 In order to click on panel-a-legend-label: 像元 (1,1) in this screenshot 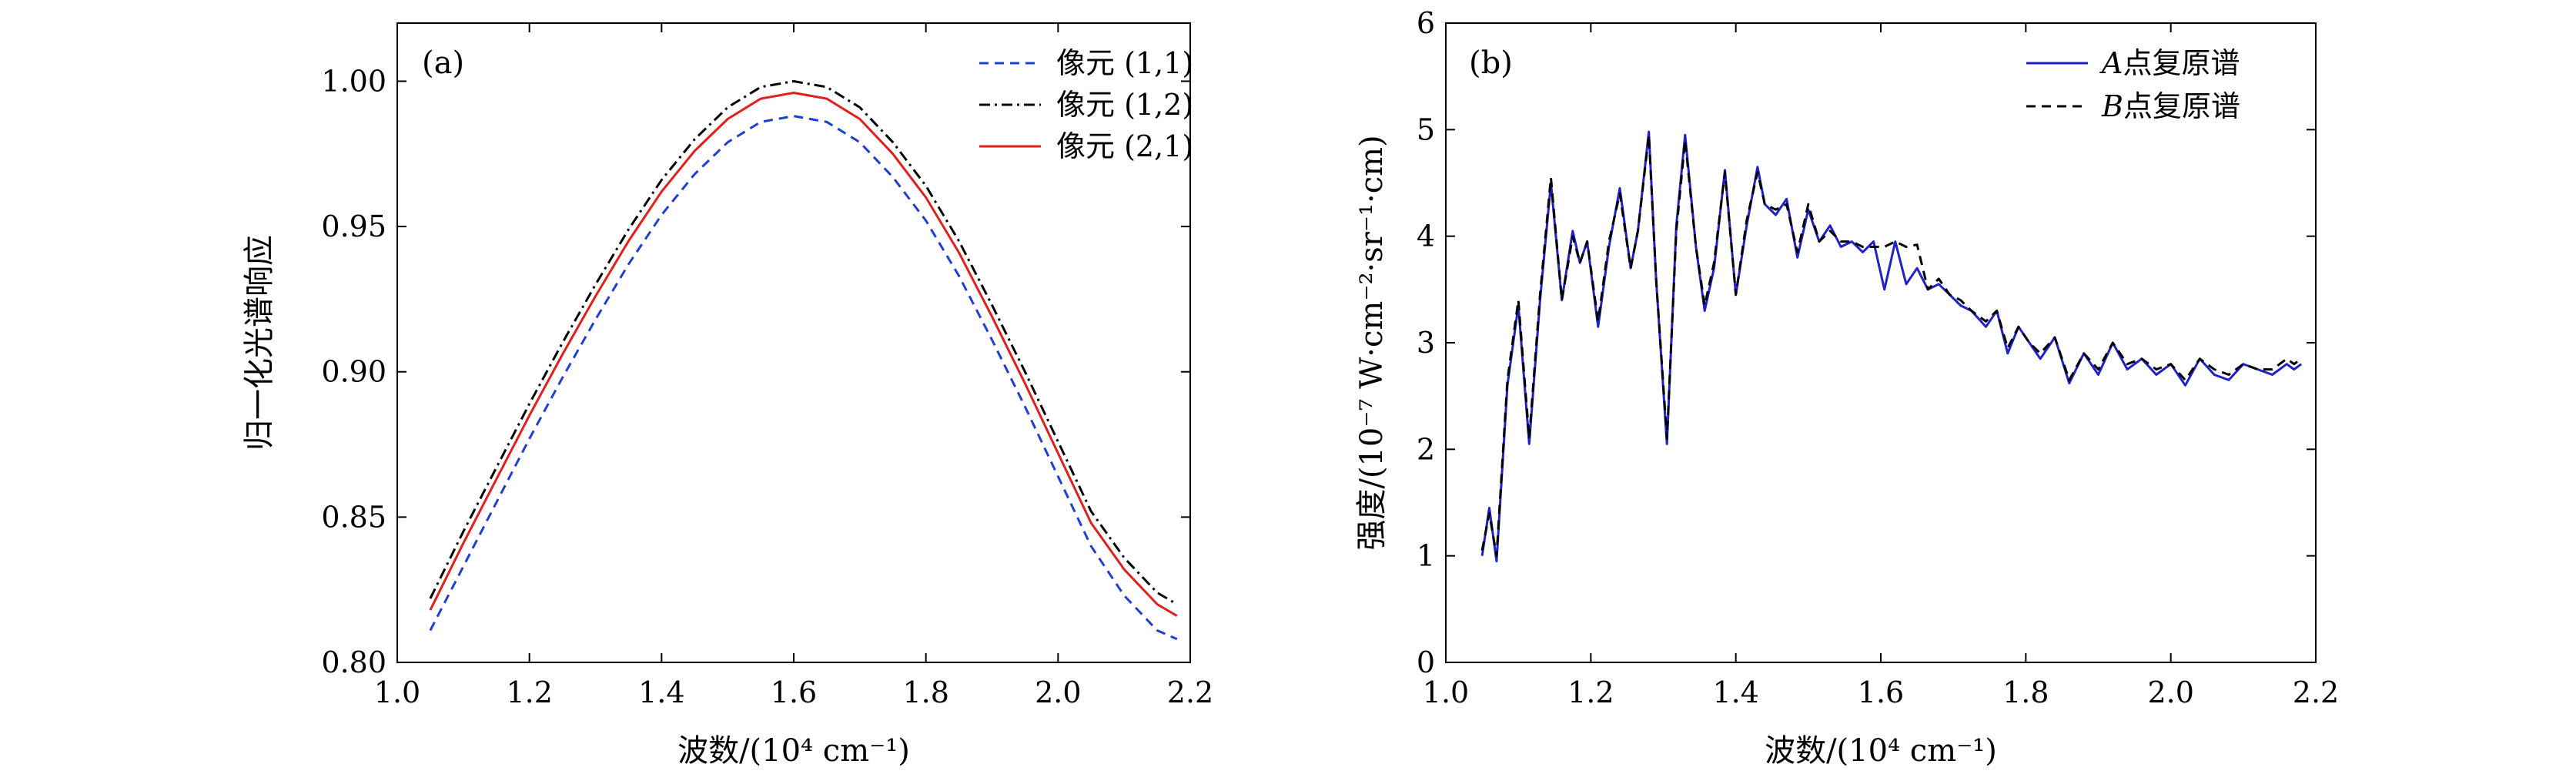, I will do `click(1125, 63)`.